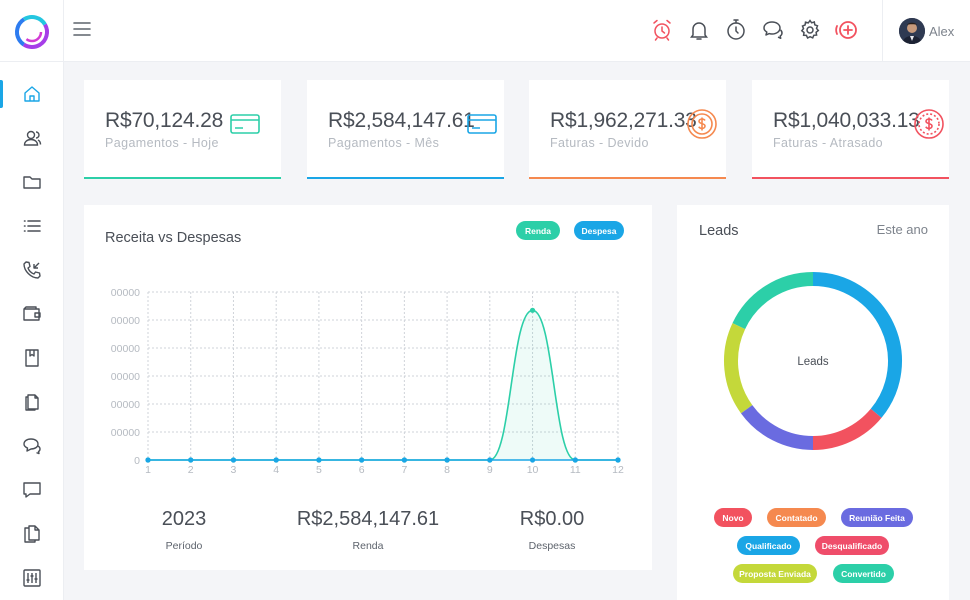  Describe the element at coordinates (882, 31) in the screenshot. I see `divider` at that location.